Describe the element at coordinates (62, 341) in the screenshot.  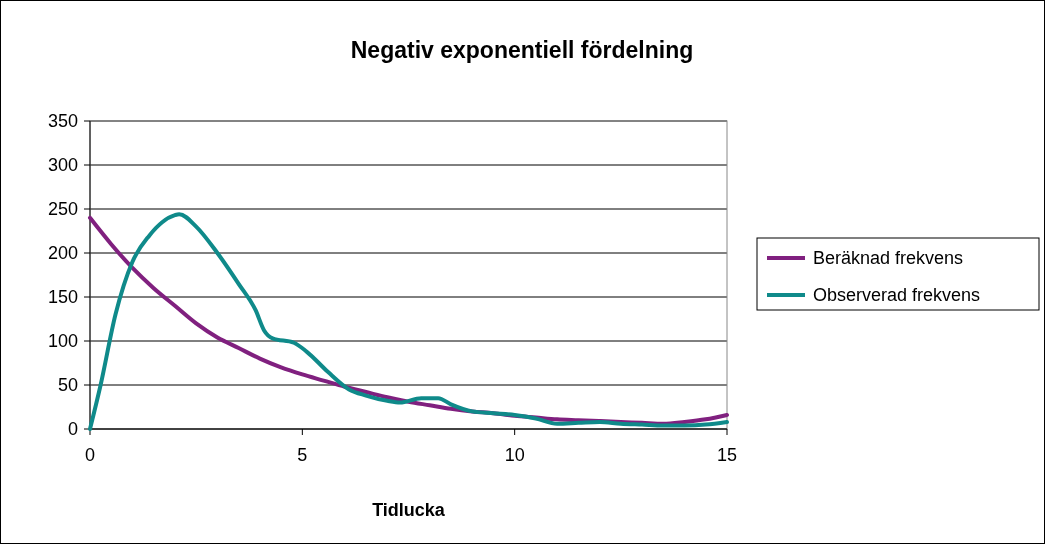
I see `y-tick-label: 100` at that location.